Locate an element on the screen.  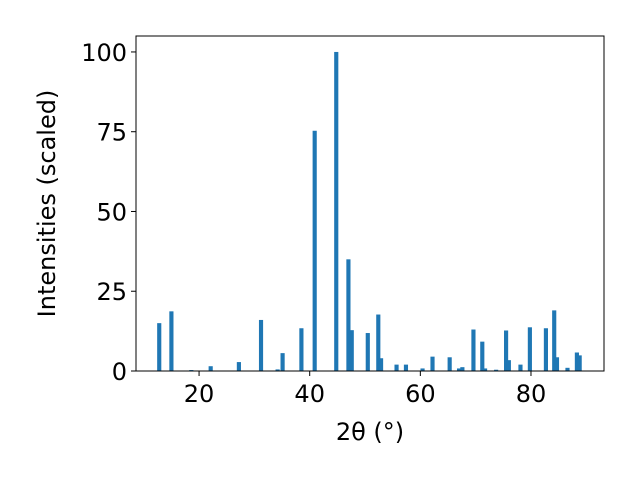
x-axis-label: 2θ (°) is located at coordinates (370, 432).